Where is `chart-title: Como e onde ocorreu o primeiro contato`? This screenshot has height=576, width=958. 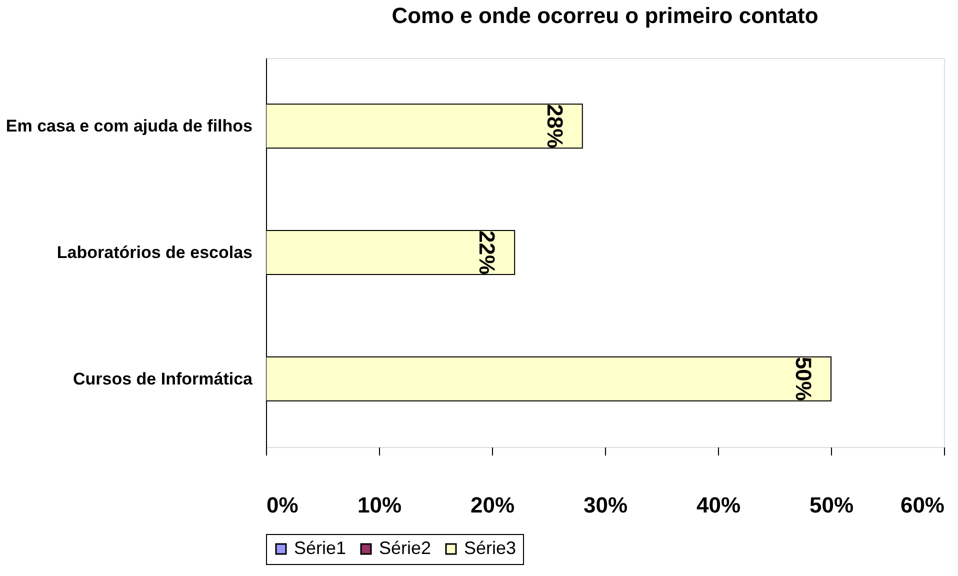 chart-title: Como e onde ocorreu o primeiro contato is located at coordinates (605, 15).